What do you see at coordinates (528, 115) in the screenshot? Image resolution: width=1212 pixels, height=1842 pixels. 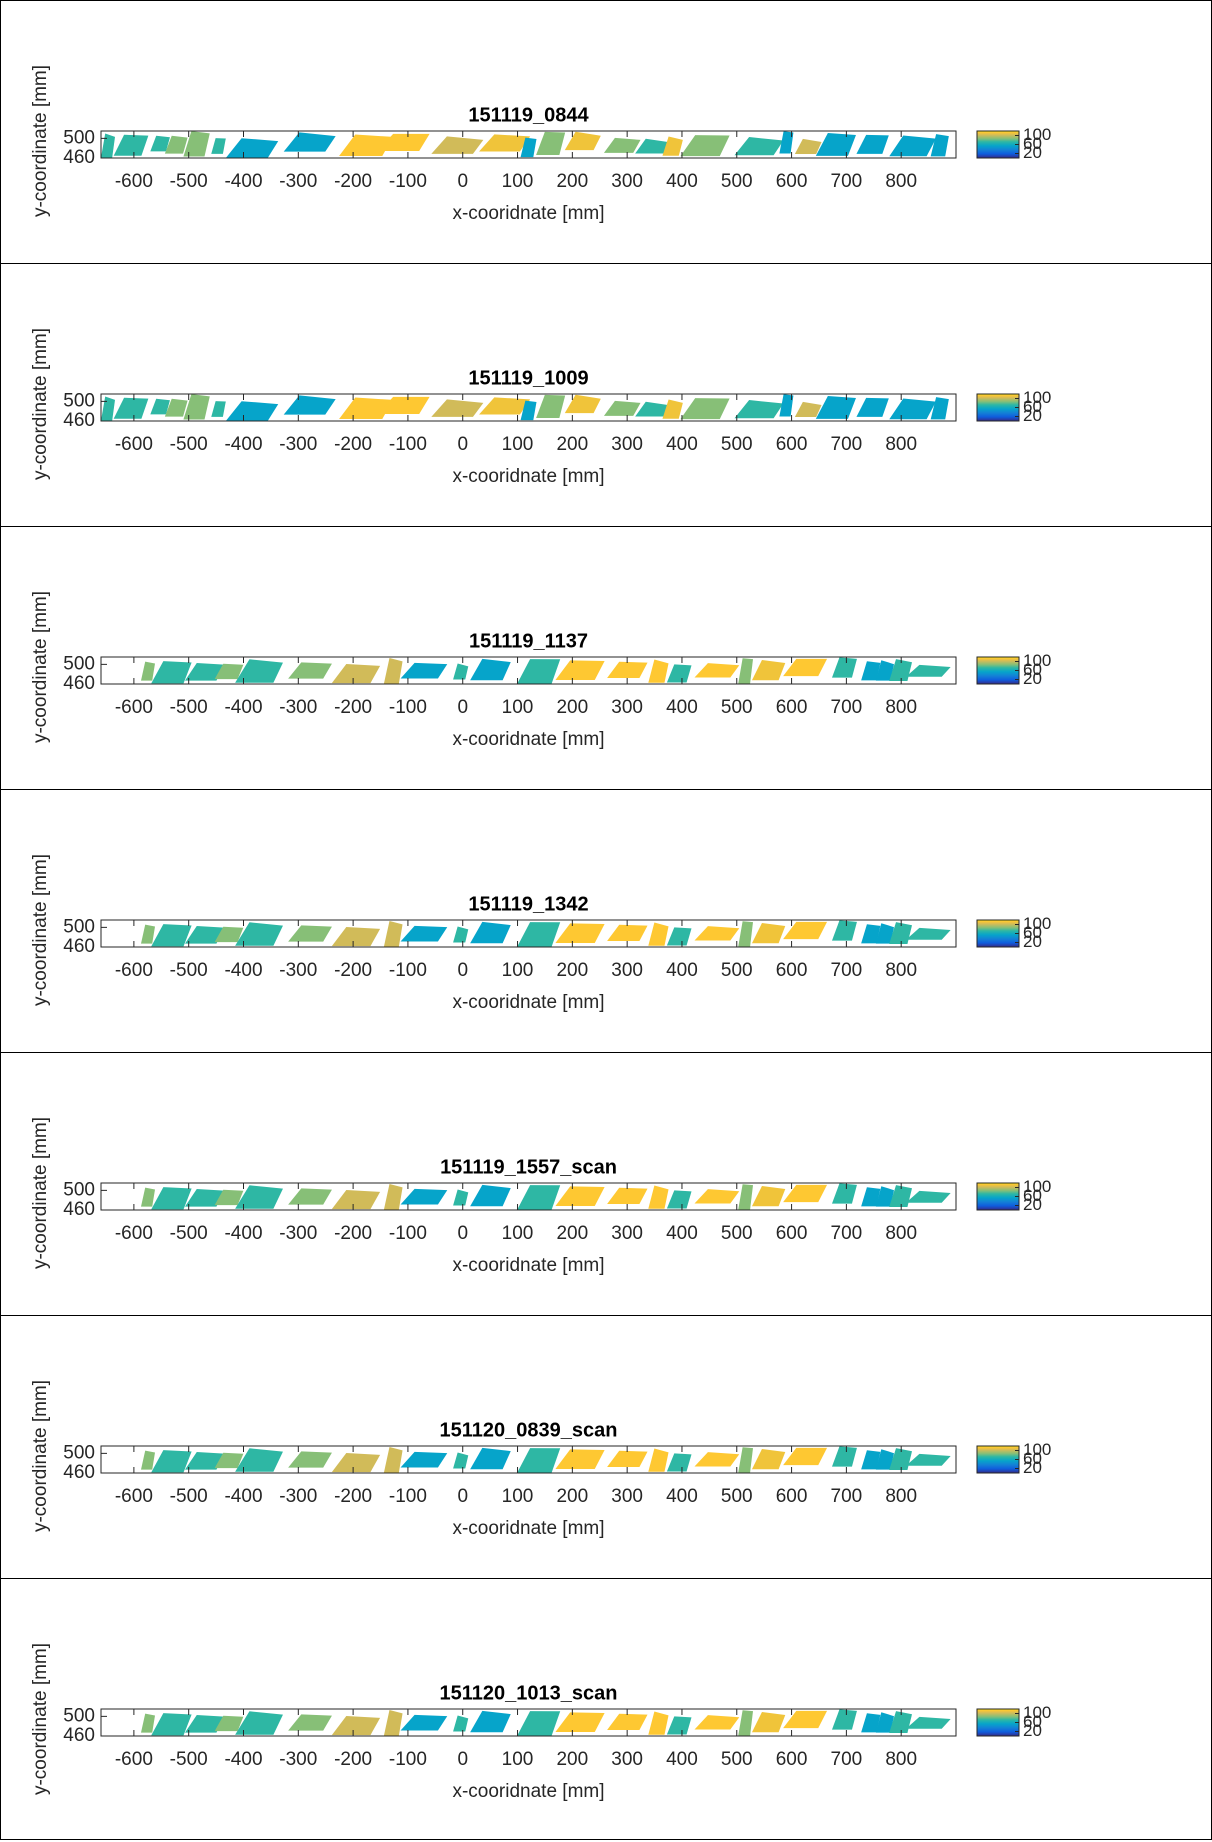 I see `chart-title: 151119_0844` at bounding box center [528, 115].